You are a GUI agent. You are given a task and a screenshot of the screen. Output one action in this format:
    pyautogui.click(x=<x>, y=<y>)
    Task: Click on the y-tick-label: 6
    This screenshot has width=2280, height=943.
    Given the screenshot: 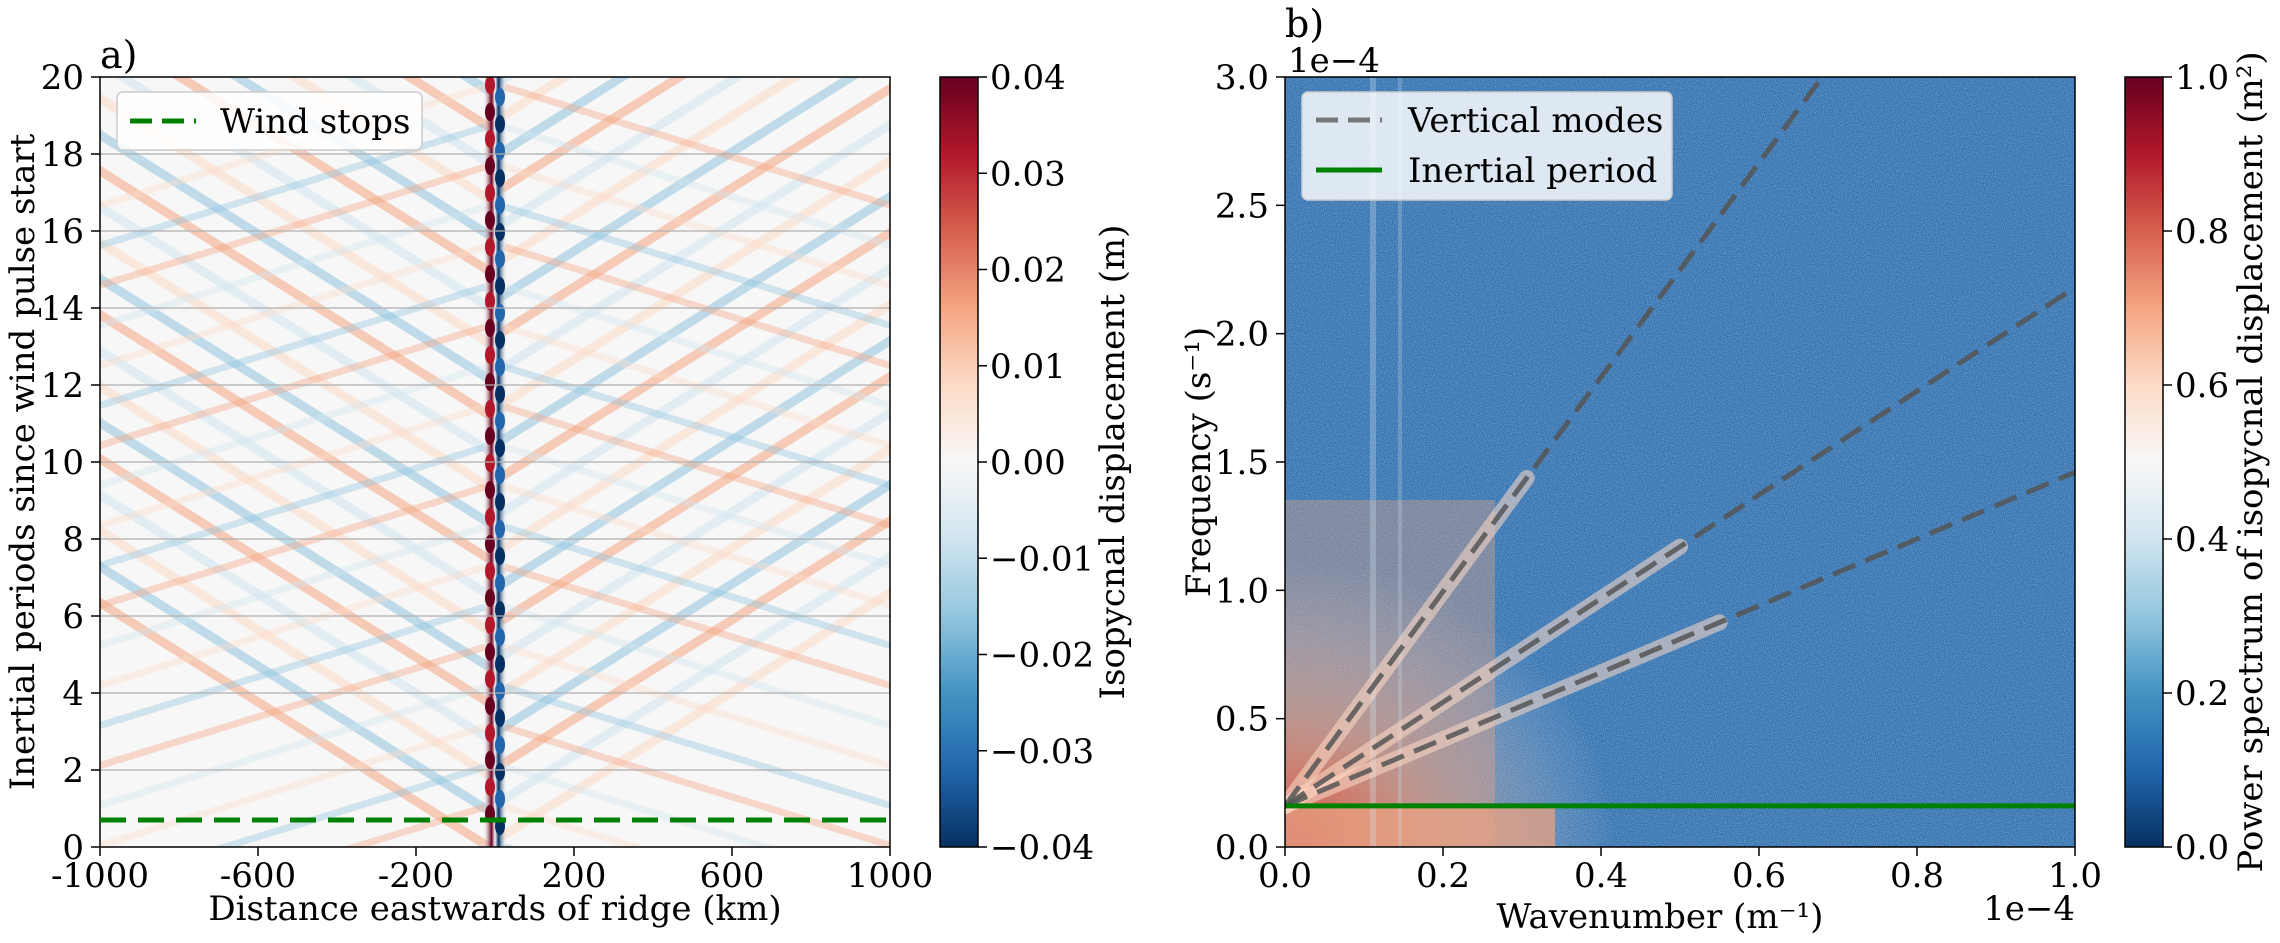 What is the action you would take?
    pyautogui.click(x=73, y=617)
    